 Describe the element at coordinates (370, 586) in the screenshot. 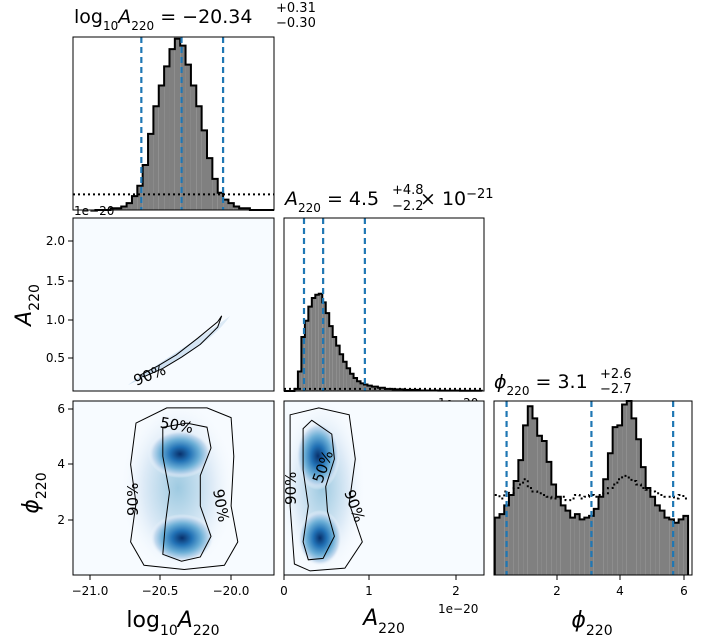

I see `A-x-ticks: 0 1 2` at that location.